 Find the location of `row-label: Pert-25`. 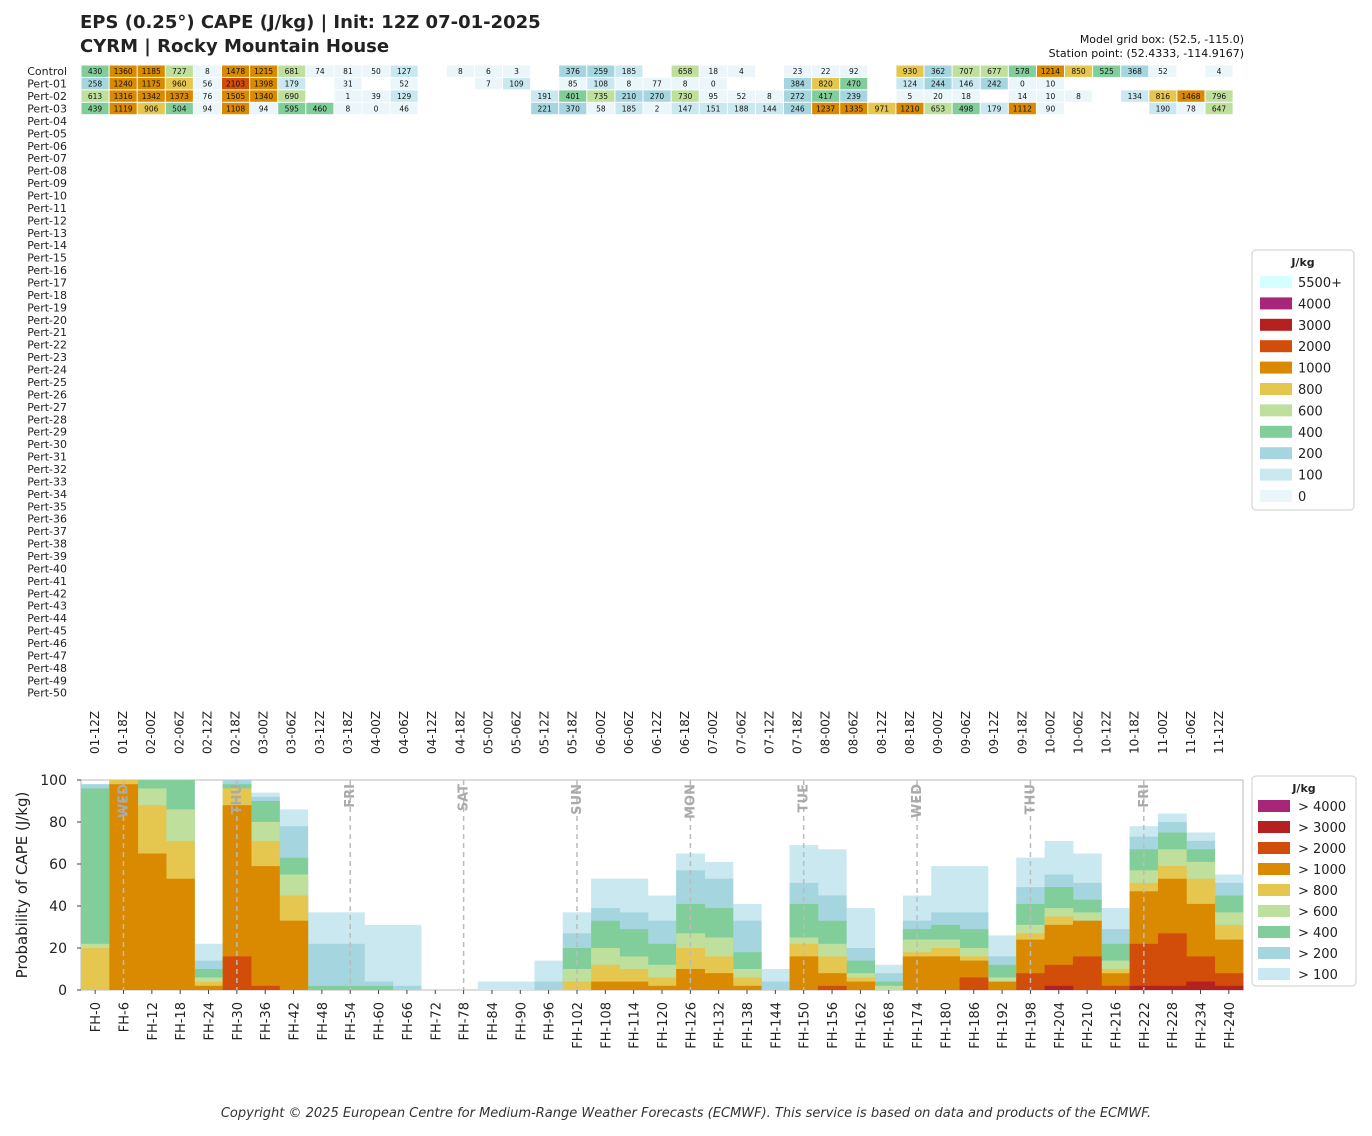

row-label: Pert-25 is located at coordinates (47, 382).